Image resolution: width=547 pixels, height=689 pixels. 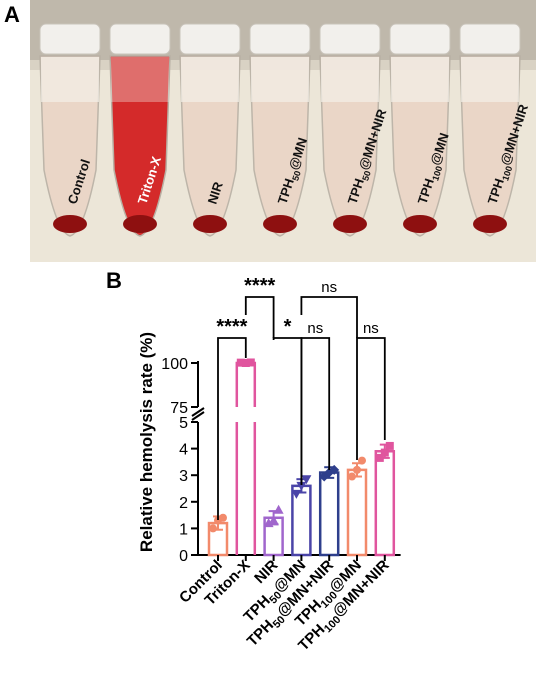 What do you see at coordinates (114, 280) in the screenshot?
I see `panel-label-b: B` at bounding box center [114, 280].